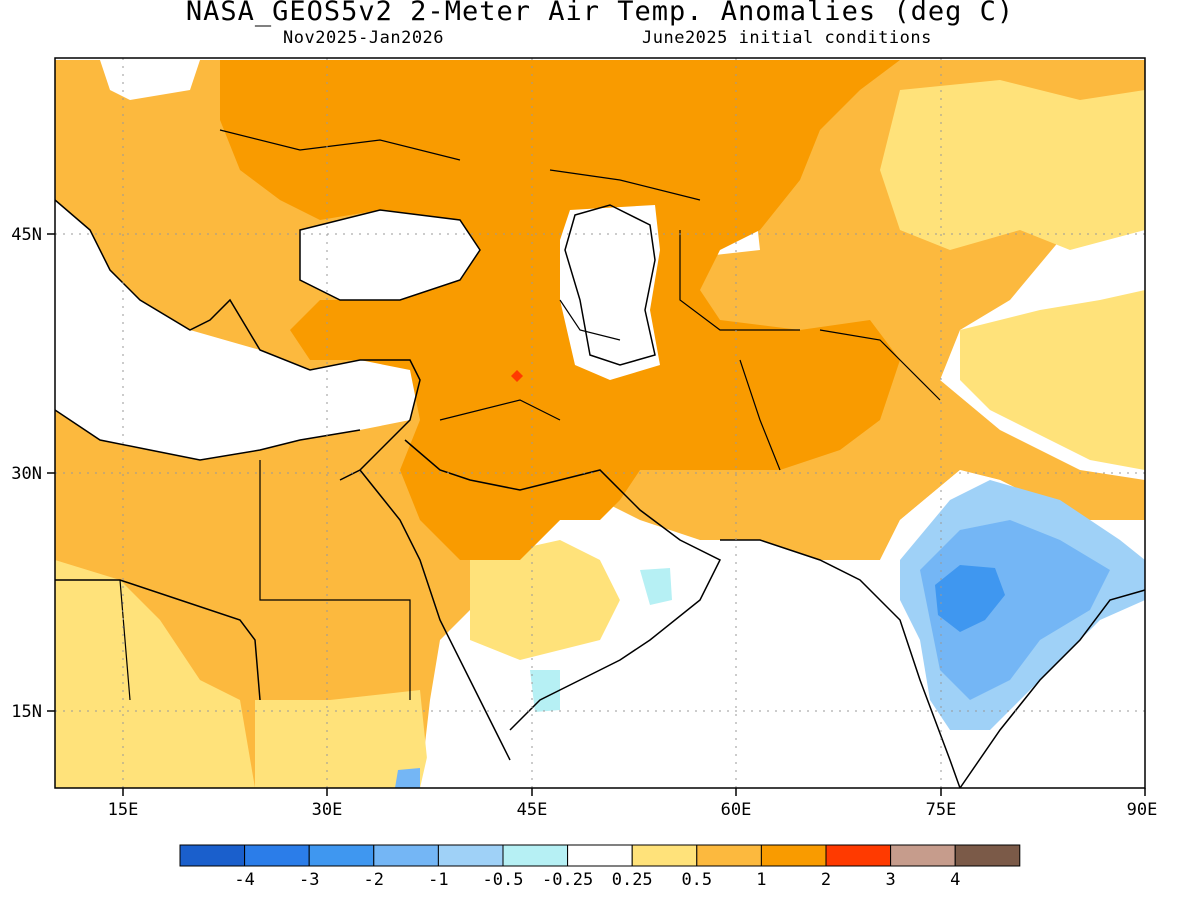 The width and height of the screenshot is (1200, 900). Describe the element at coordinates (1052, 380) in the screenshot. I see `anomaly-region-0.25-0.5-asia` at that location.